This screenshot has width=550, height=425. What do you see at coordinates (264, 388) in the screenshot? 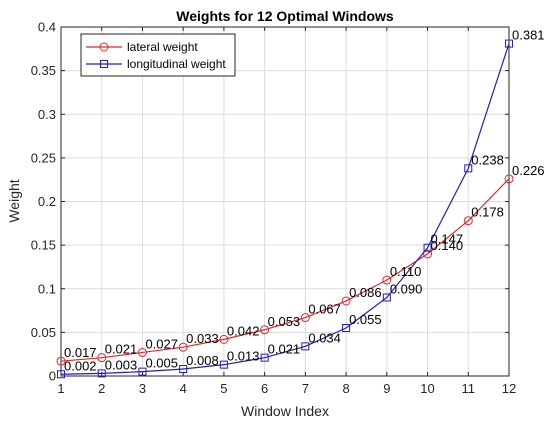
I see `x-tick-label: 6` at bounding box center [264, 388].